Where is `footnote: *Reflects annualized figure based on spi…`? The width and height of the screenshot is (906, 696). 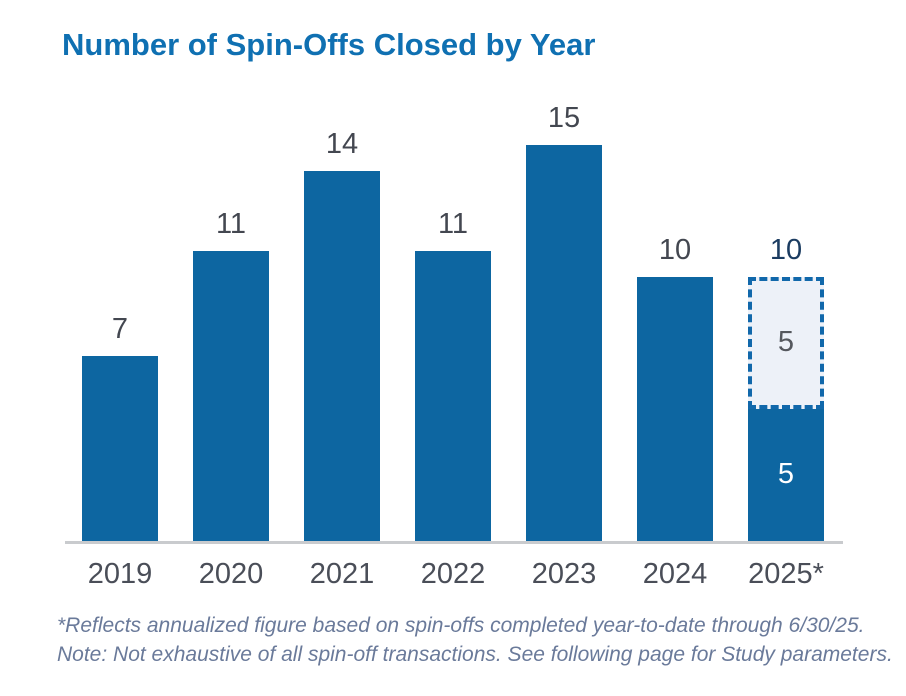
footnote: *Reflects annualized figure based on spi… is located at coordinates (477, 640).